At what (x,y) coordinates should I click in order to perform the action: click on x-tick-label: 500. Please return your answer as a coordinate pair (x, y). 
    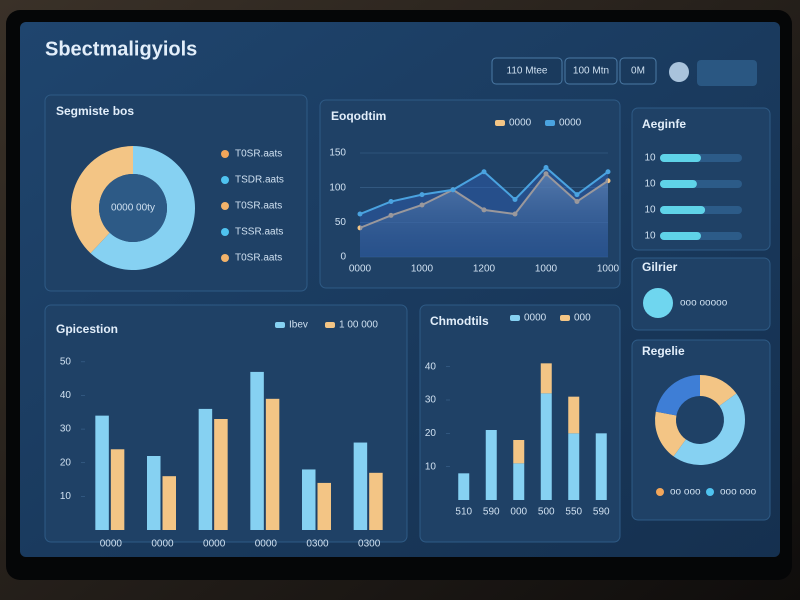
    Looking at the image, I should click on (546, 512).